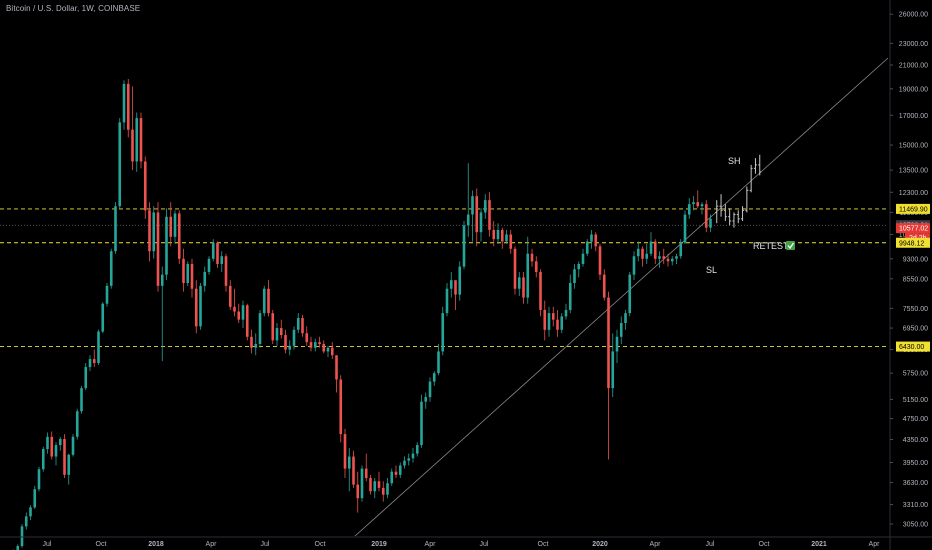 This screenshot has height=550, width=932. Describe the element at coordinates (711, 270) in the screenshot. I see `annotation-sl: SL` at that location.